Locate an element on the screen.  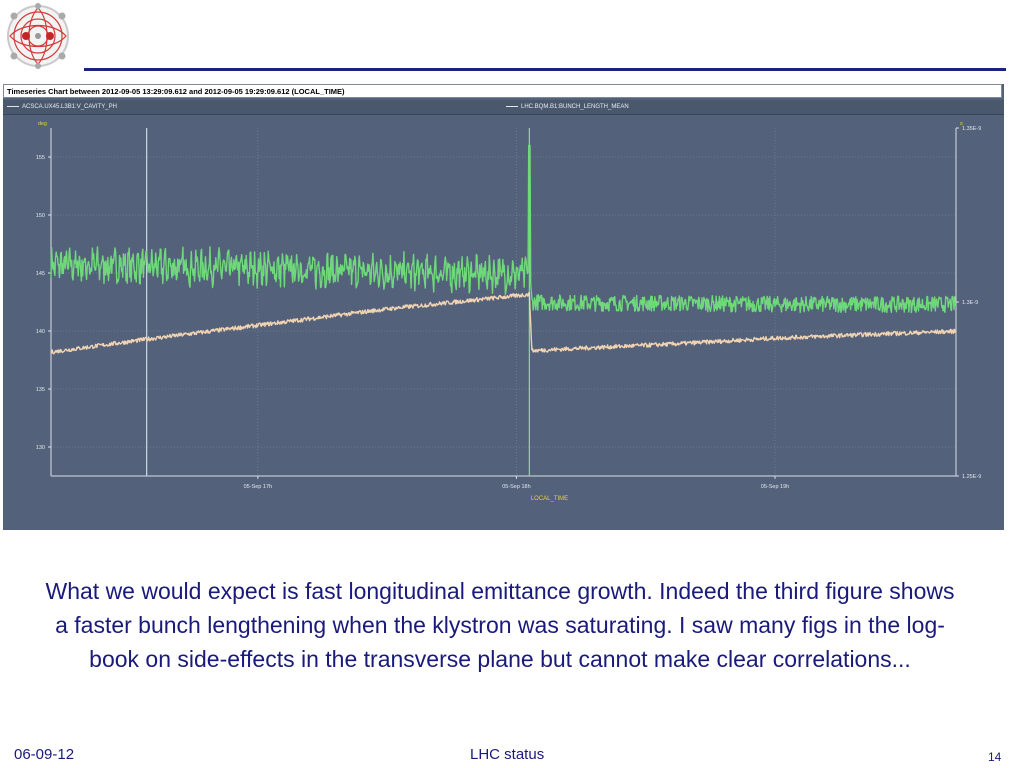
x-tick-label: 05-Sep 17h is located at coordinates (258, 487).